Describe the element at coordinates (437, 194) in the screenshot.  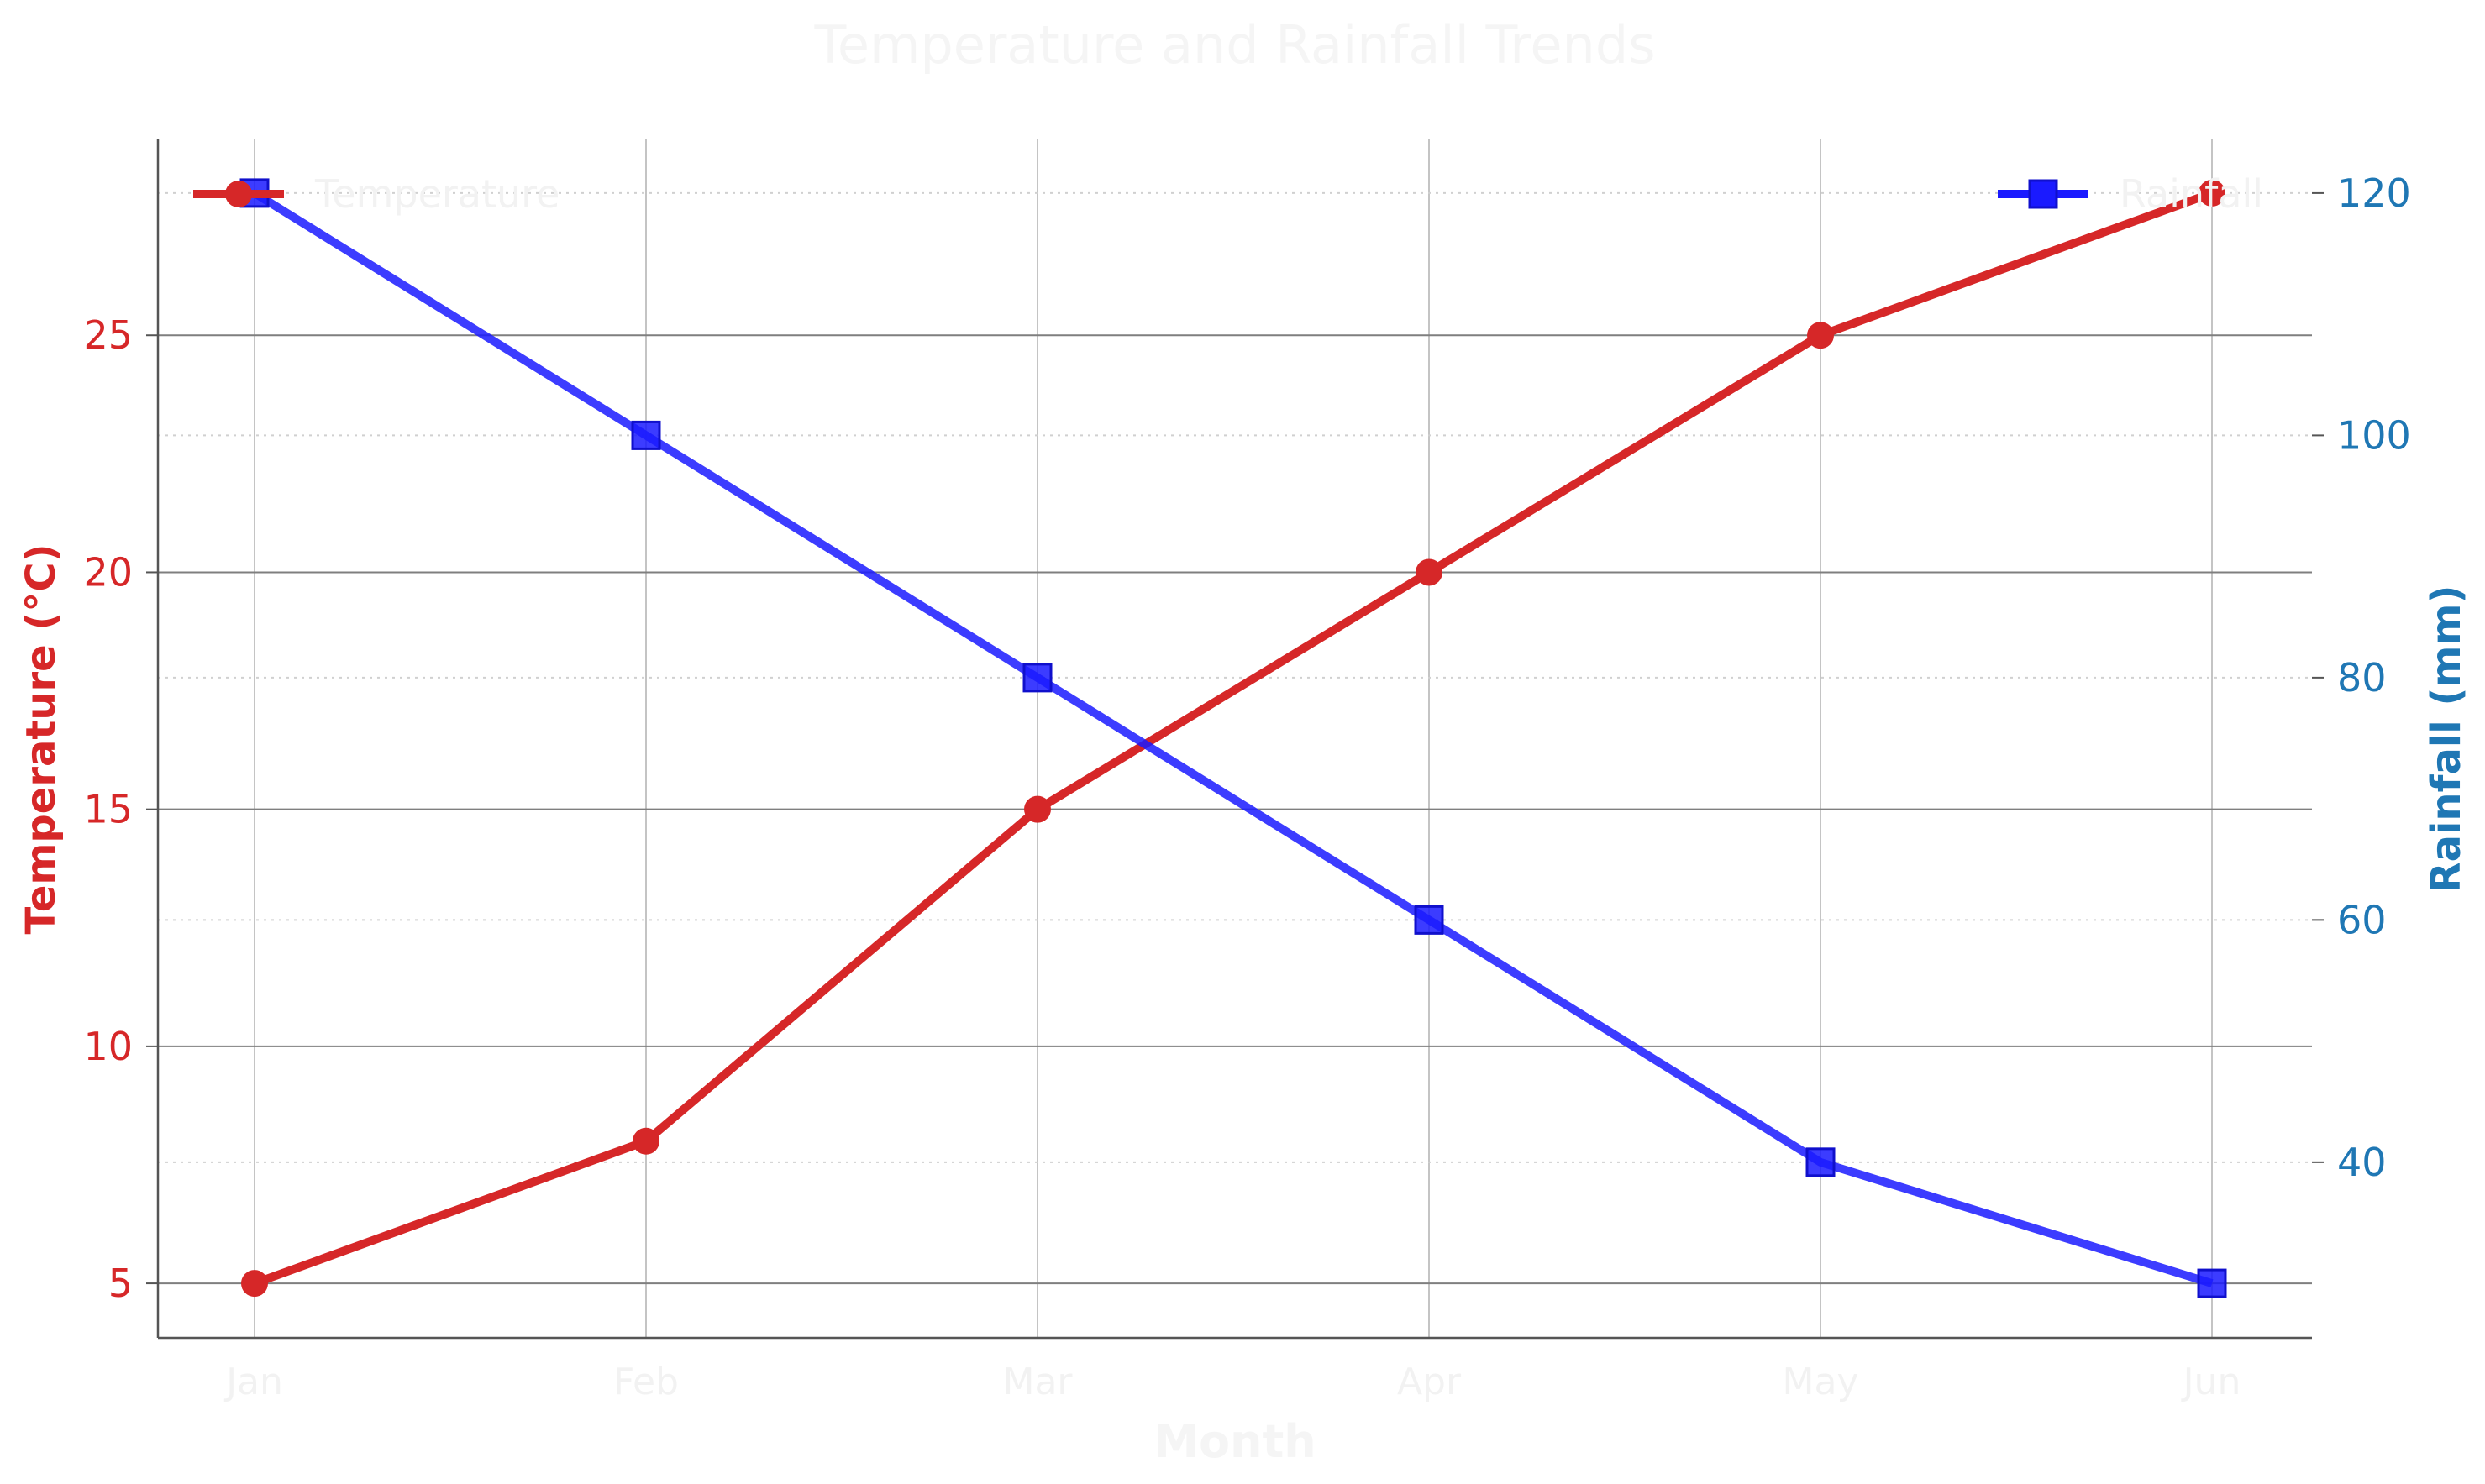
I see `legend-temperature-label: Temperature` at that location.